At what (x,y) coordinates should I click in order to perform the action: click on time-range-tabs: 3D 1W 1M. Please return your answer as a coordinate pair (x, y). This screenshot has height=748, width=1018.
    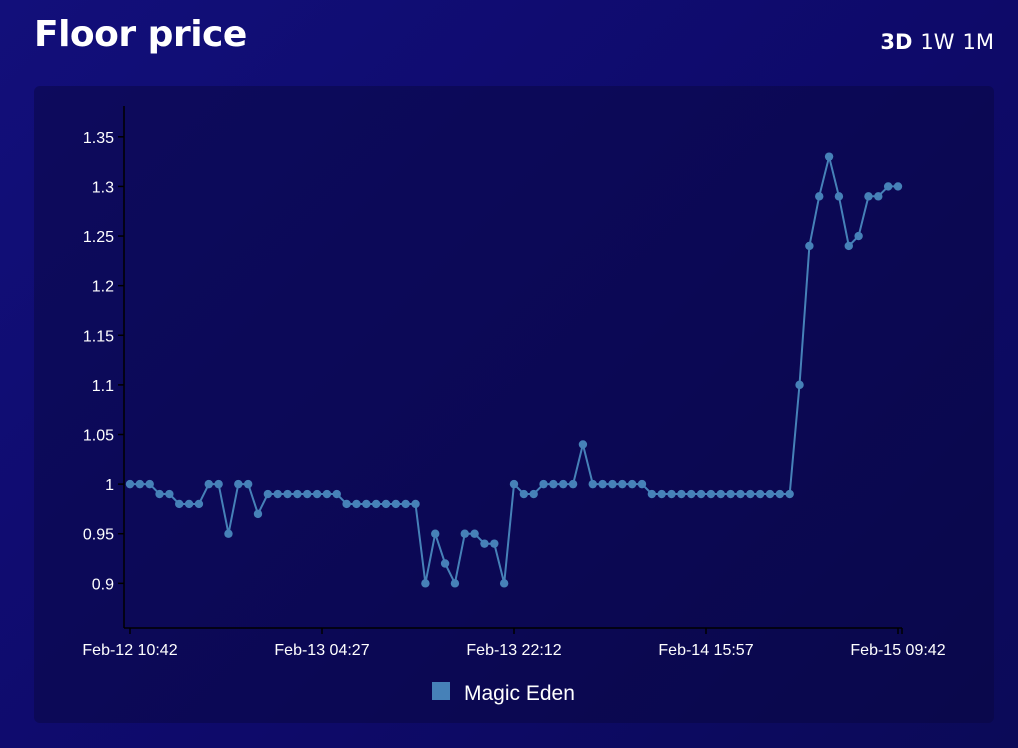
    Looking at the image, I should click on (937, 42).